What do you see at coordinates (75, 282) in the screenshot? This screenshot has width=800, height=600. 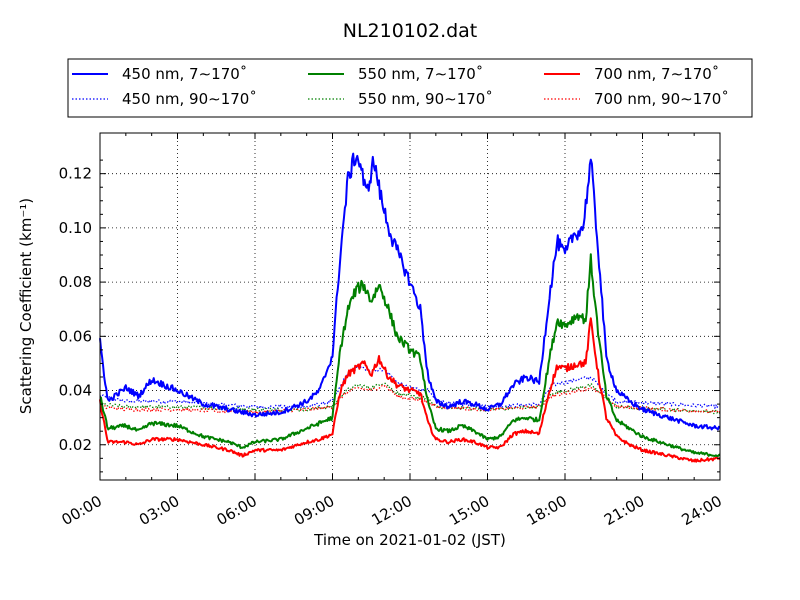 I see `y-tick-label: 0.08` at bounding box center [75, 282].